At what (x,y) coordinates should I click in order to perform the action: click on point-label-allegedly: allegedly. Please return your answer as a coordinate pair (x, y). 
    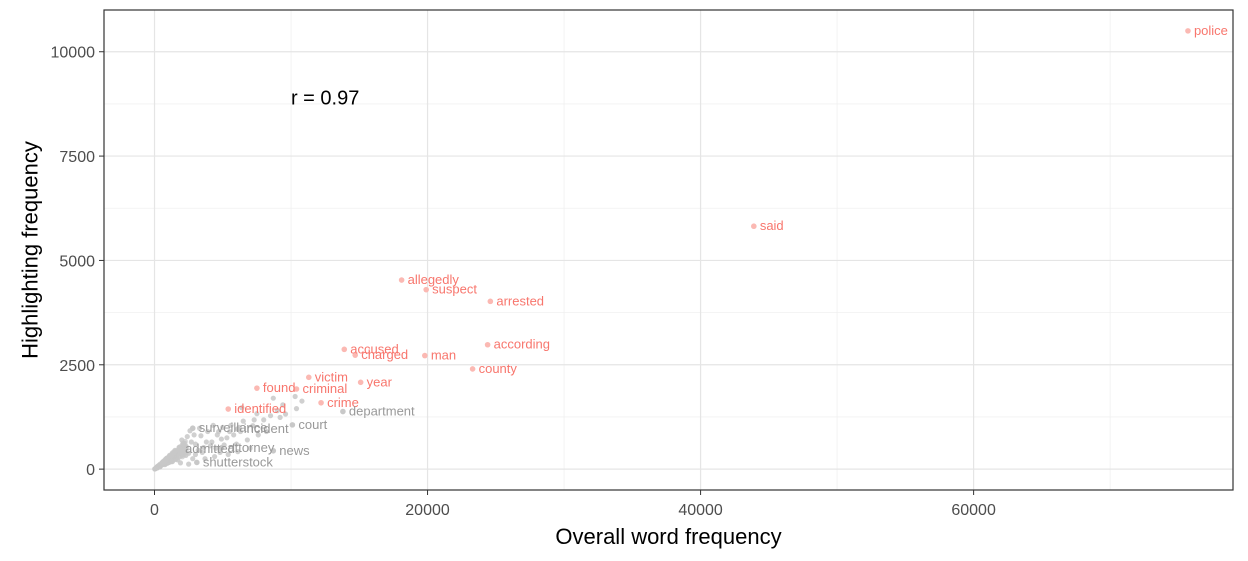
    Looking at the image, I should click on (434, 279).